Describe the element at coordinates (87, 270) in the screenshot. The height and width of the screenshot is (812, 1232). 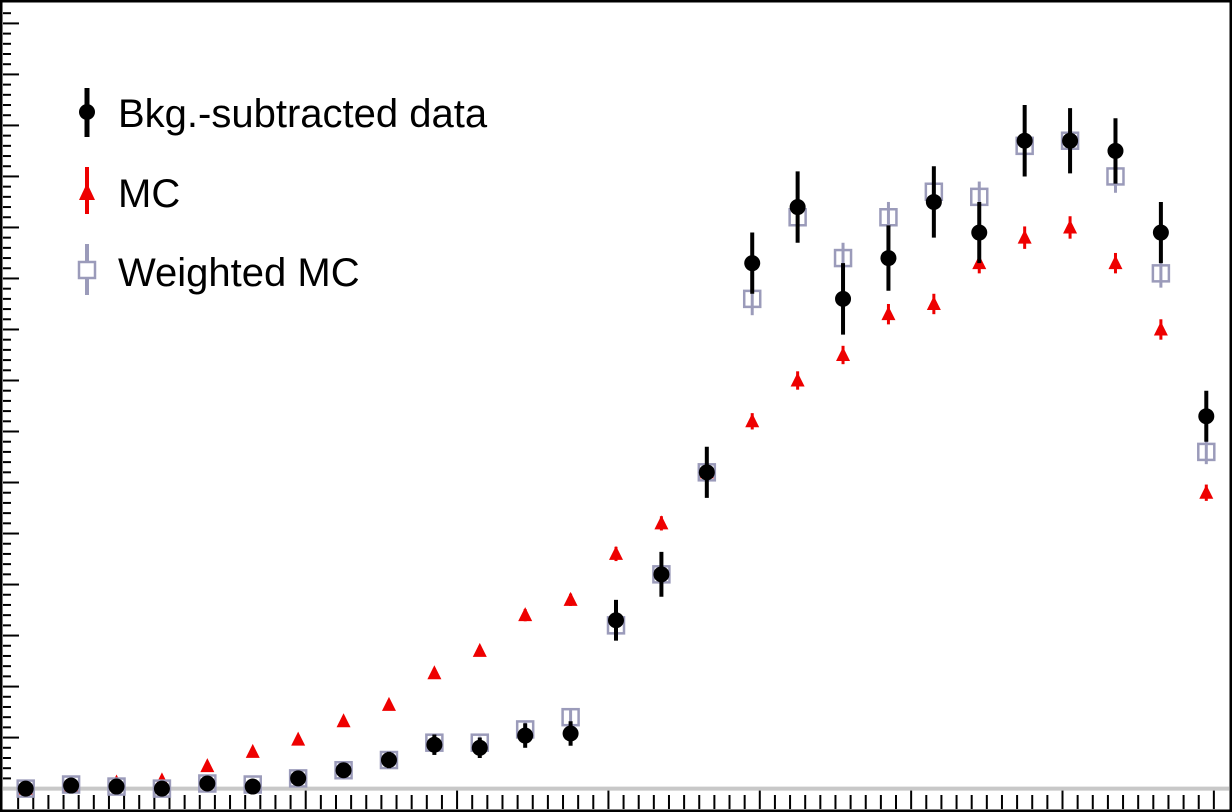
I see `legend-weighted-marker` at that location.